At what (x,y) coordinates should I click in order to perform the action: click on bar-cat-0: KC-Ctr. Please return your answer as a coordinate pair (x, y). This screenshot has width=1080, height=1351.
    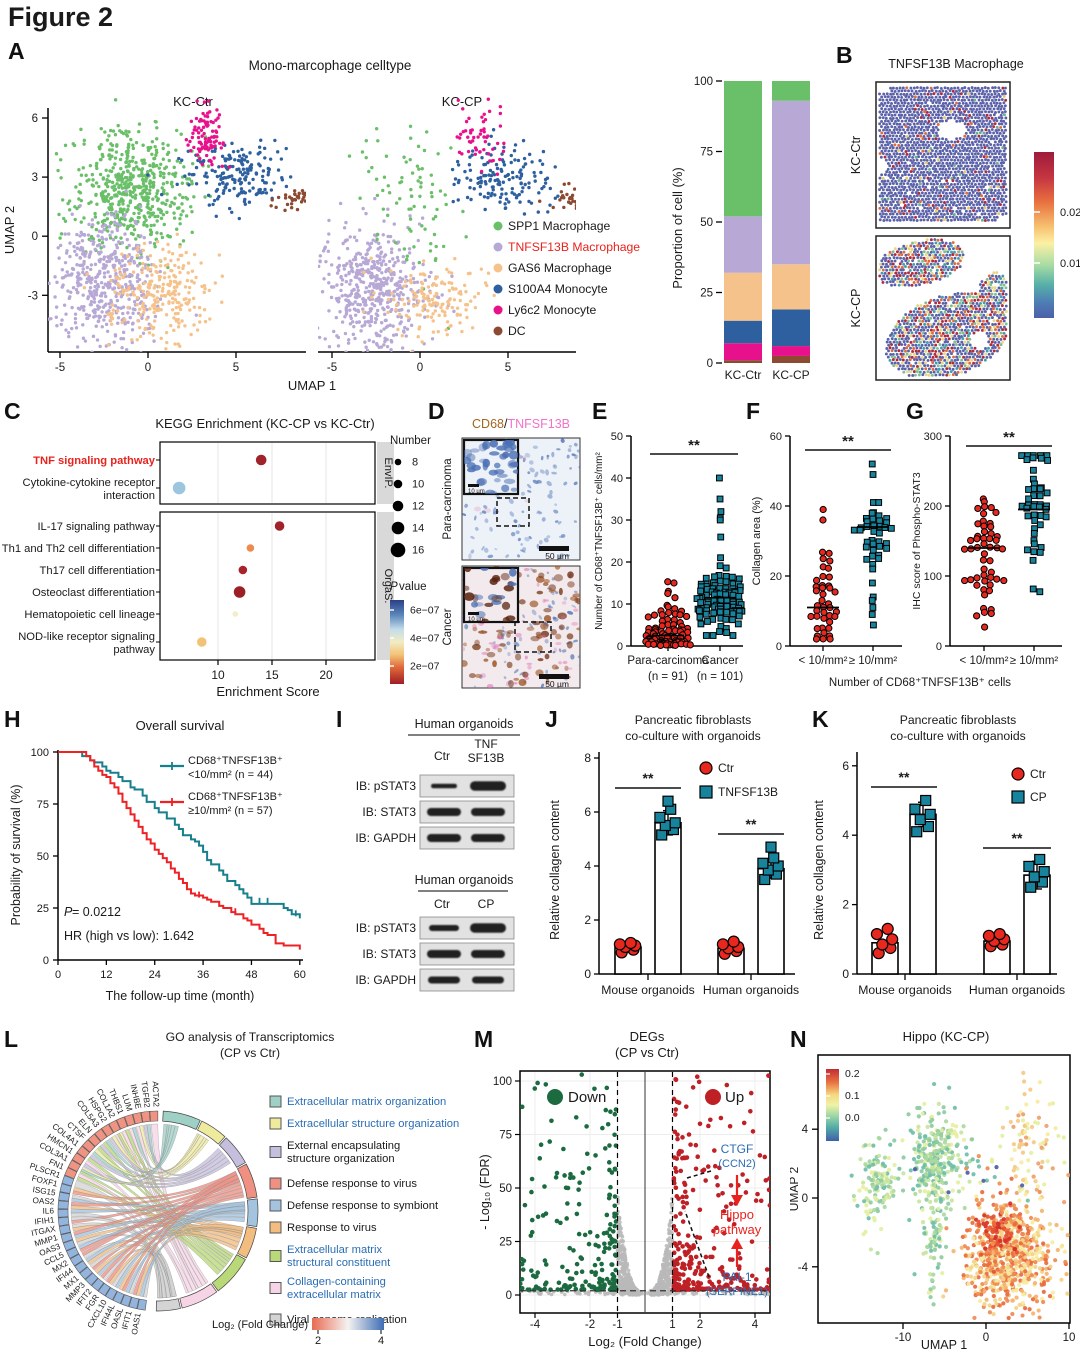
    Looking at the image, I should click on (743, 375).